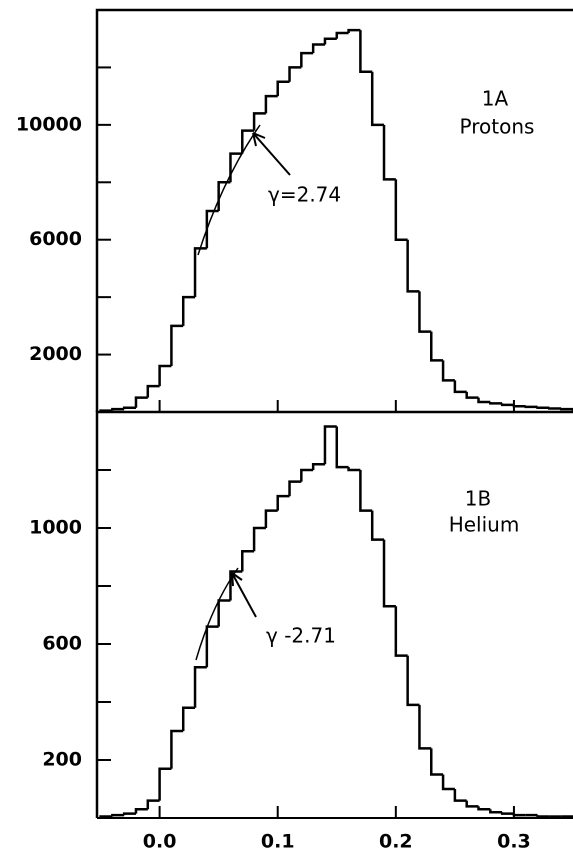 Image resolution: width=573 pixels, height=861 pixels. I want to click on fit-curve, so click(229, 190).